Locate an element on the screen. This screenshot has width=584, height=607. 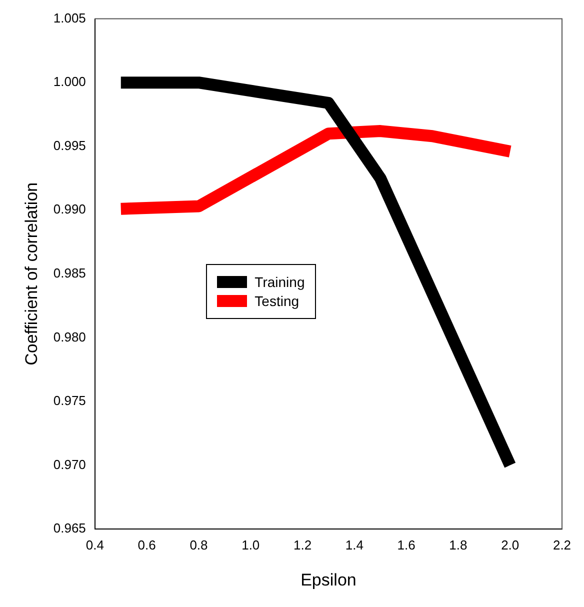
y-tick-label: 0.985 is located at coordinates (69, 272).